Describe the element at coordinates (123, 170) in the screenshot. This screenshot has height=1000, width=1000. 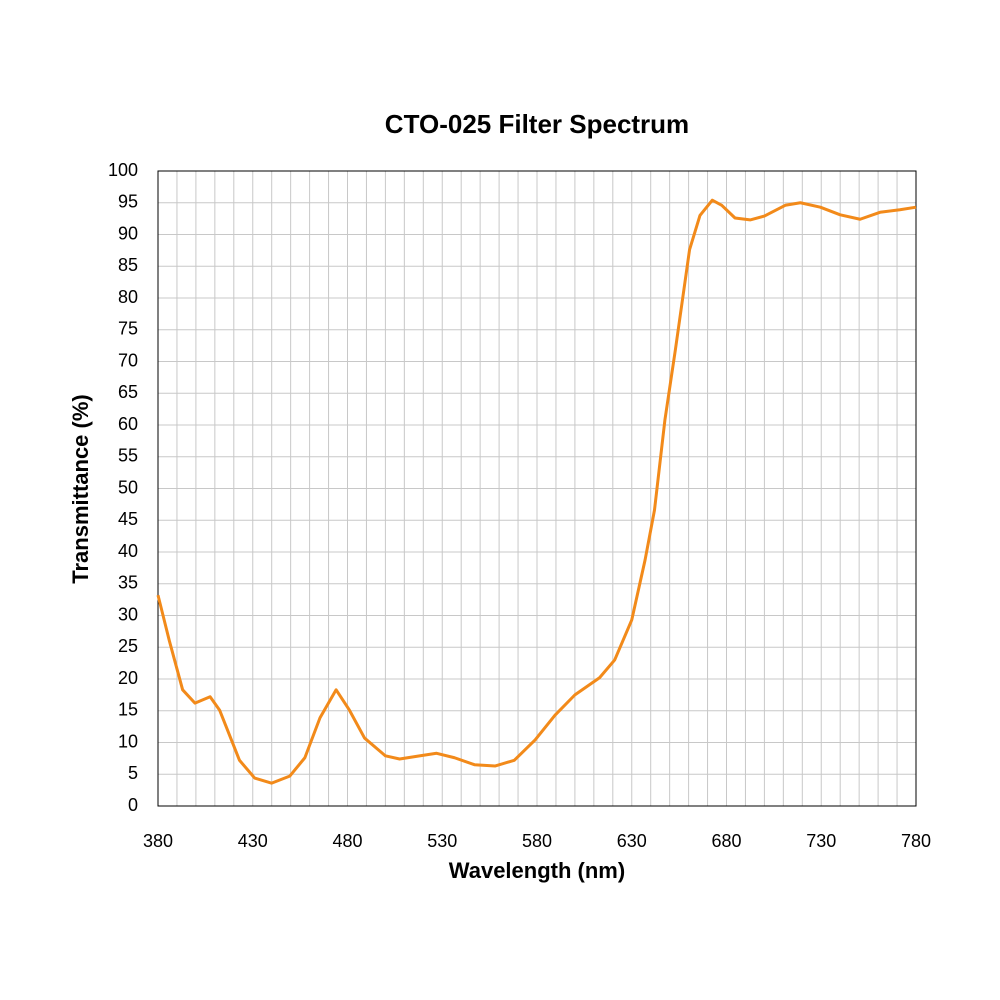
I see `y-tick-label: 100` at that location.